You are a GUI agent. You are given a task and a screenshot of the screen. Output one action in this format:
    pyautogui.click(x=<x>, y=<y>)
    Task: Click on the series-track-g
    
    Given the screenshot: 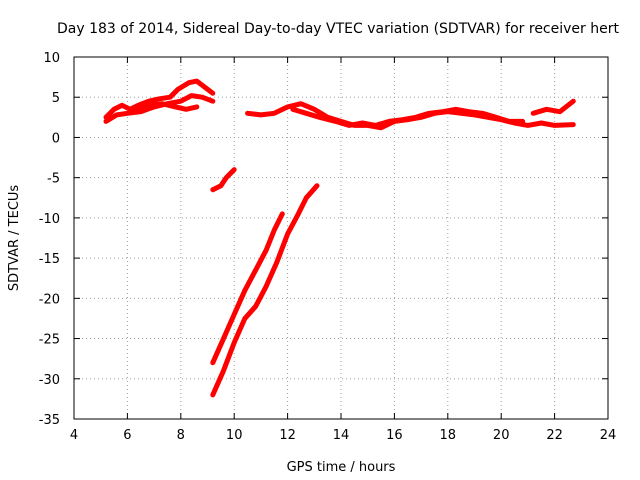 What is the action you would take?
    pyautogui.click(x=223, y=180)
    